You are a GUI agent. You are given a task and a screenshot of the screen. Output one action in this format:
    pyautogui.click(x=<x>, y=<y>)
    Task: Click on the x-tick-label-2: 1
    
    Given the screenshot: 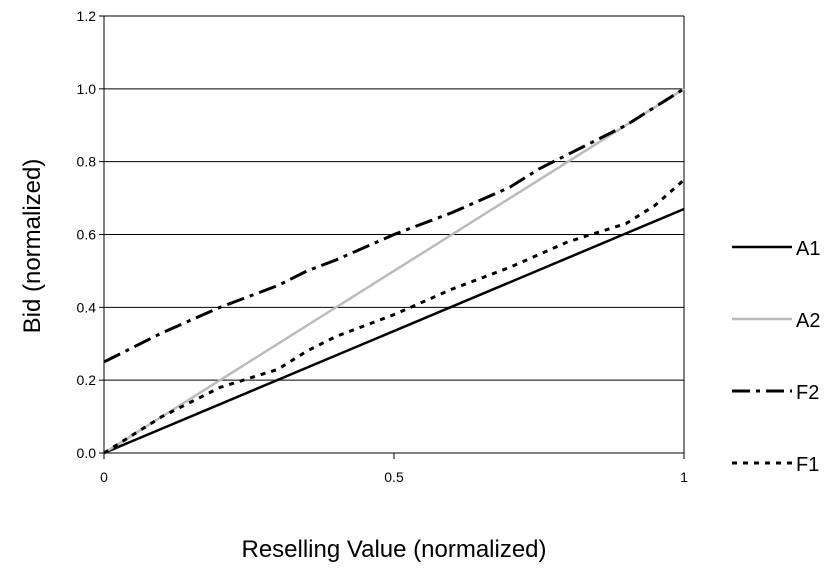 What is the action you would take?
    pyautogui.click(x=684, y=477)
    